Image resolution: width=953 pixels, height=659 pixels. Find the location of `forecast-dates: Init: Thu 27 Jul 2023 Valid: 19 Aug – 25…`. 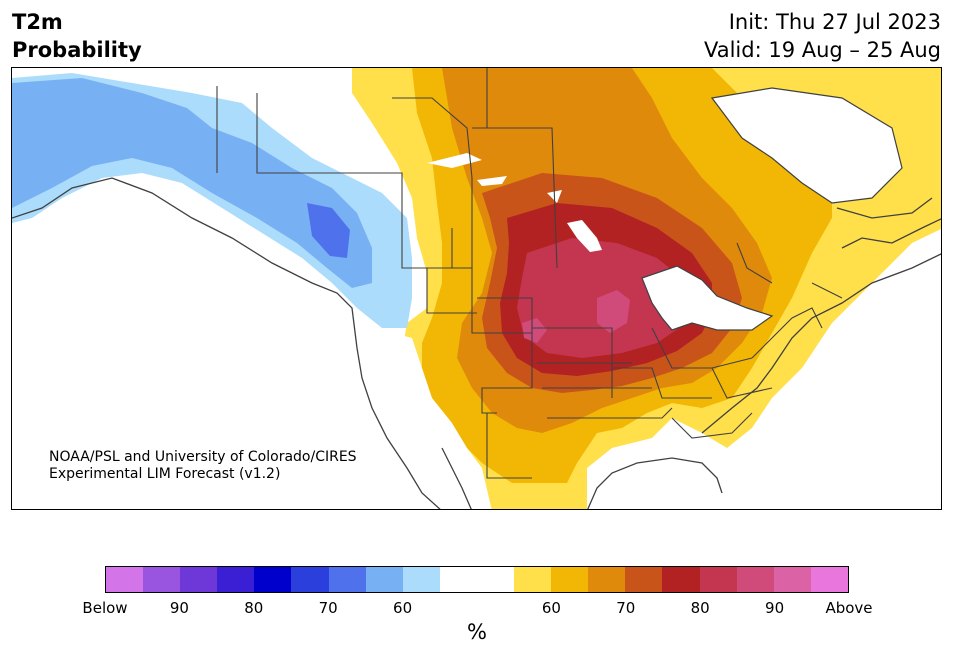

forecast-dates: Init: Thu 27 Jul 2023 Valid: 19 Aug – 25… is located at coordinates (822, 36).